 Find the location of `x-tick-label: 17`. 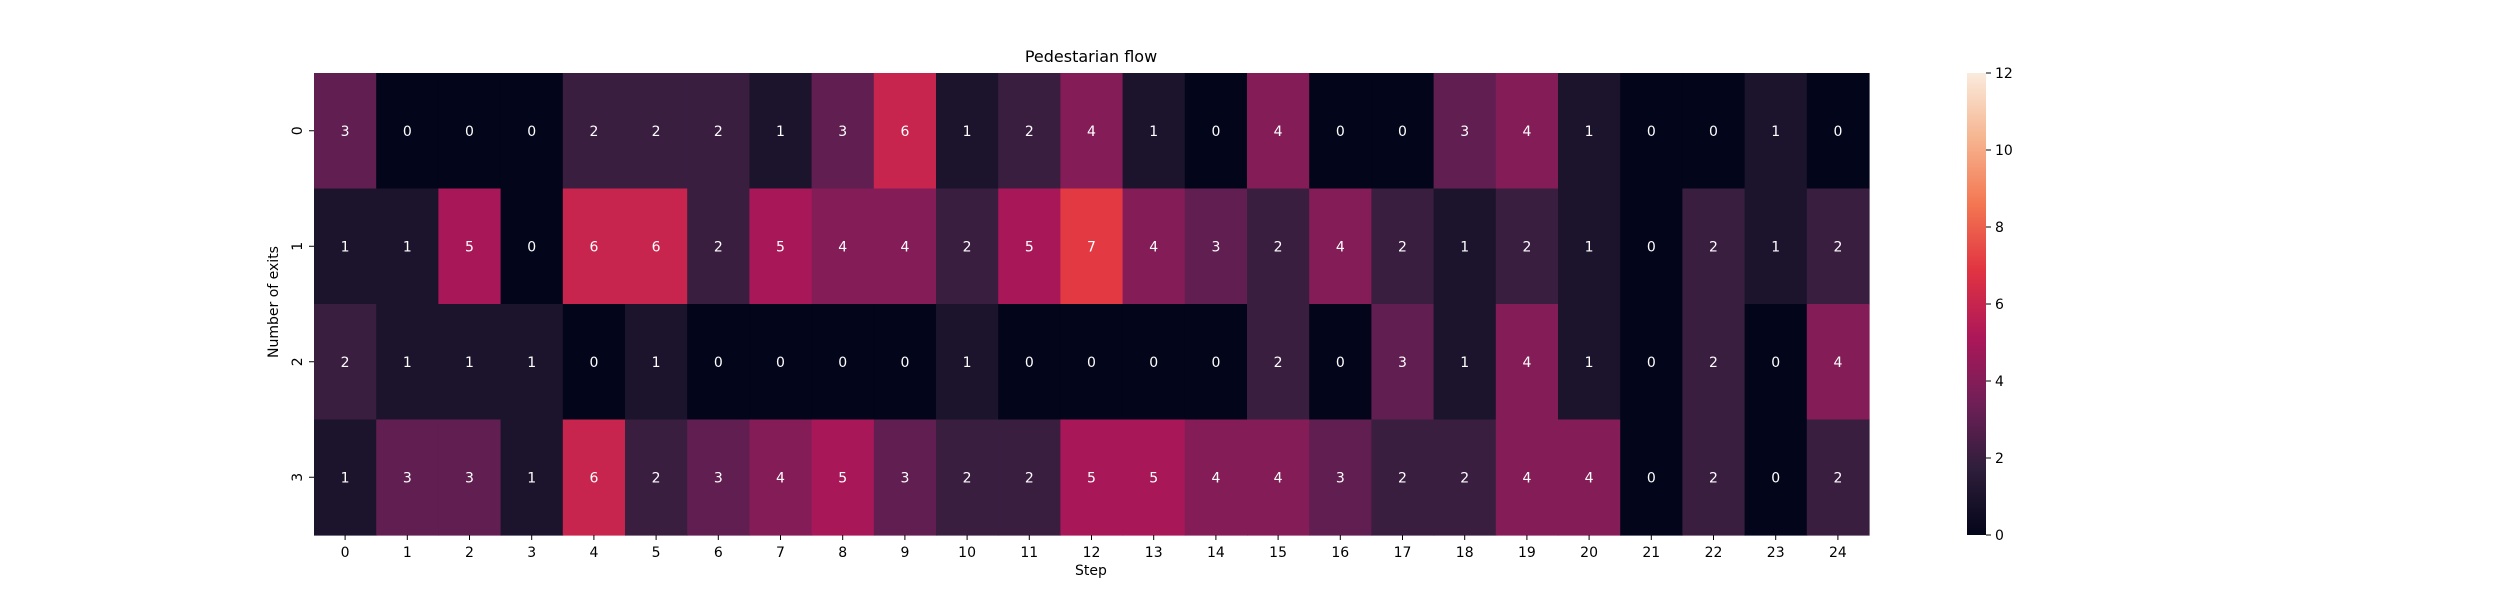

x-tick-label: 17 is located at coordinates (1403, 553).